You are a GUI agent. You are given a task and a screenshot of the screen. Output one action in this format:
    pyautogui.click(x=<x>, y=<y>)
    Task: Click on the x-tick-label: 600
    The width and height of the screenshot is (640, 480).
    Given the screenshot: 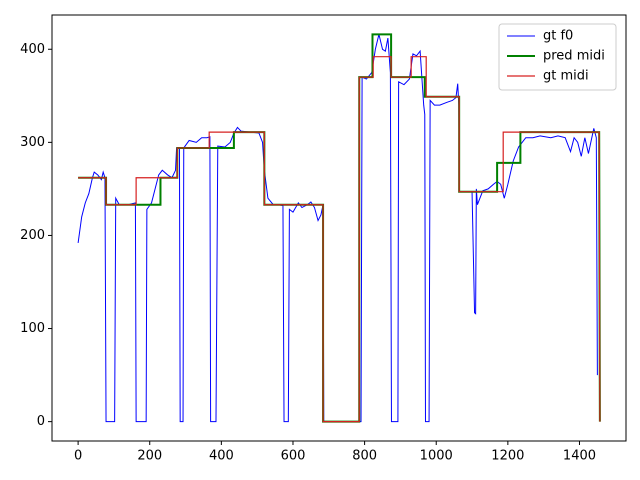 What is the action you would take?
    pyautogui.click(x=293, y=456)
    